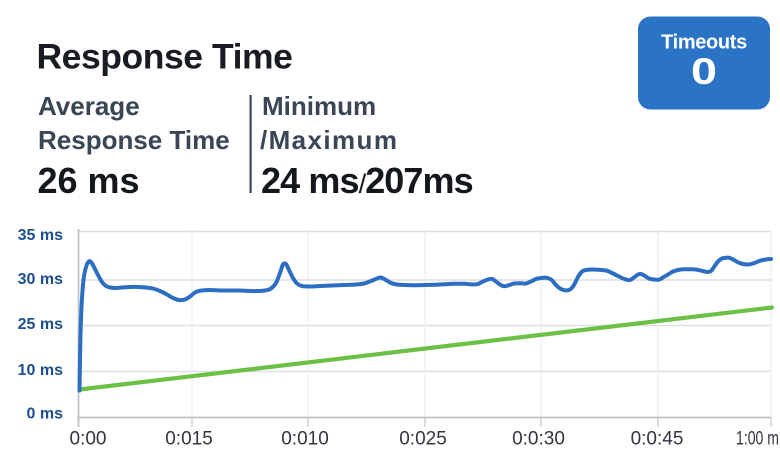 This screenshot has width=780, height=470. I want to click on svg-text: 0:025, so click(423, 439).